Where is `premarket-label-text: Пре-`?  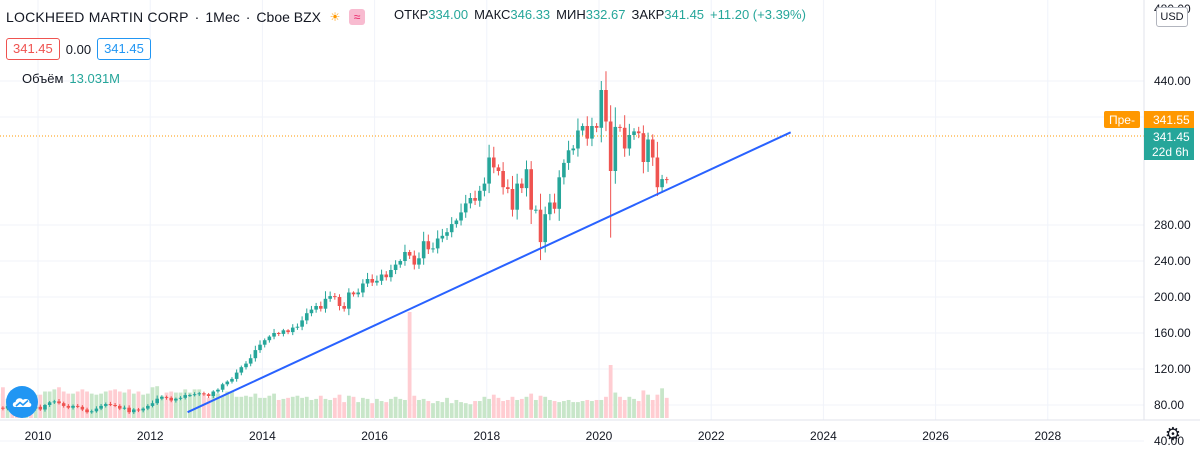 premarket-label-text: Пре- is located at coordinates (1122, 120).